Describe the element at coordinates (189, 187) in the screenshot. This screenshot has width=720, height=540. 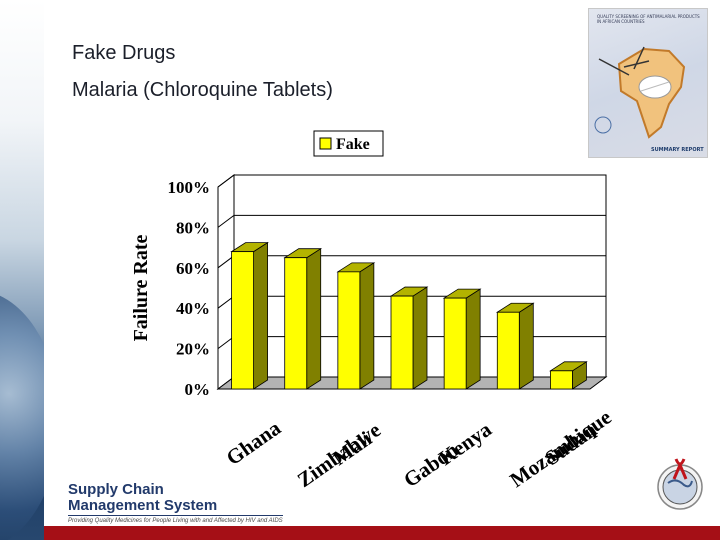
I see `y-tick-label: 100%` at that location.